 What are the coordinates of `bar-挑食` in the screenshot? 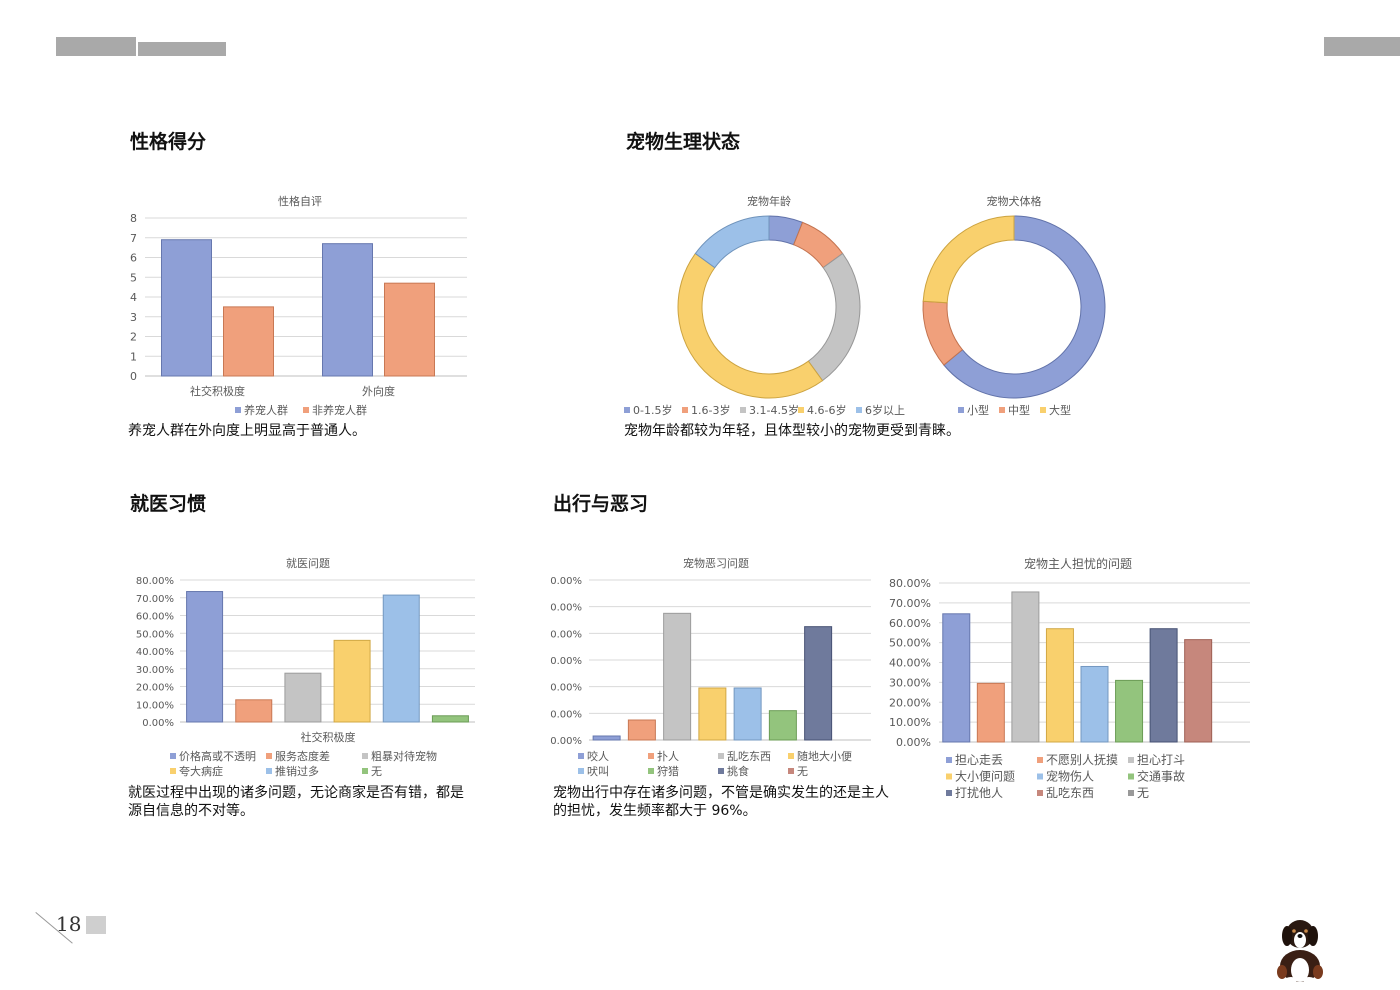 It's located at (818, 683).